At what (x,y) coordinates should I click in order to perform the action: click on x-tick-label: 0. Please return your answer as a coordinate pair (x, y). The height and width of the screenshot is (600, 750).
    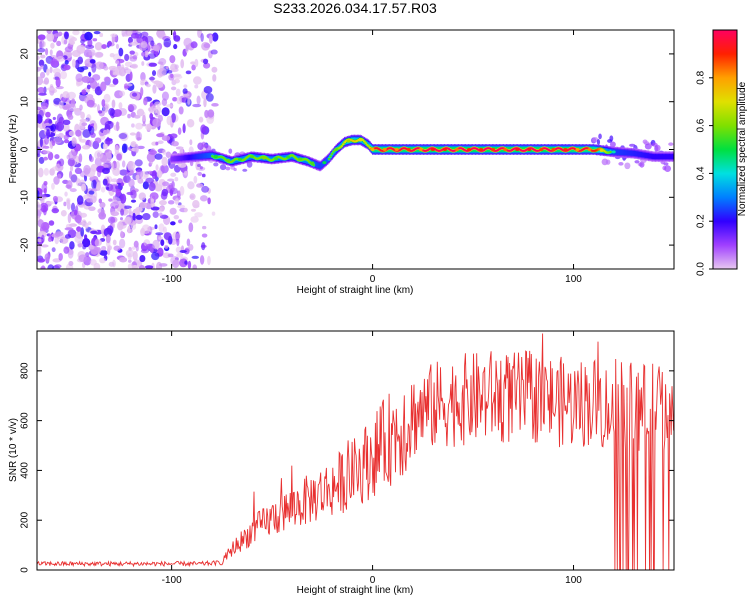
    Looking at the image, I should click on (373, 279).